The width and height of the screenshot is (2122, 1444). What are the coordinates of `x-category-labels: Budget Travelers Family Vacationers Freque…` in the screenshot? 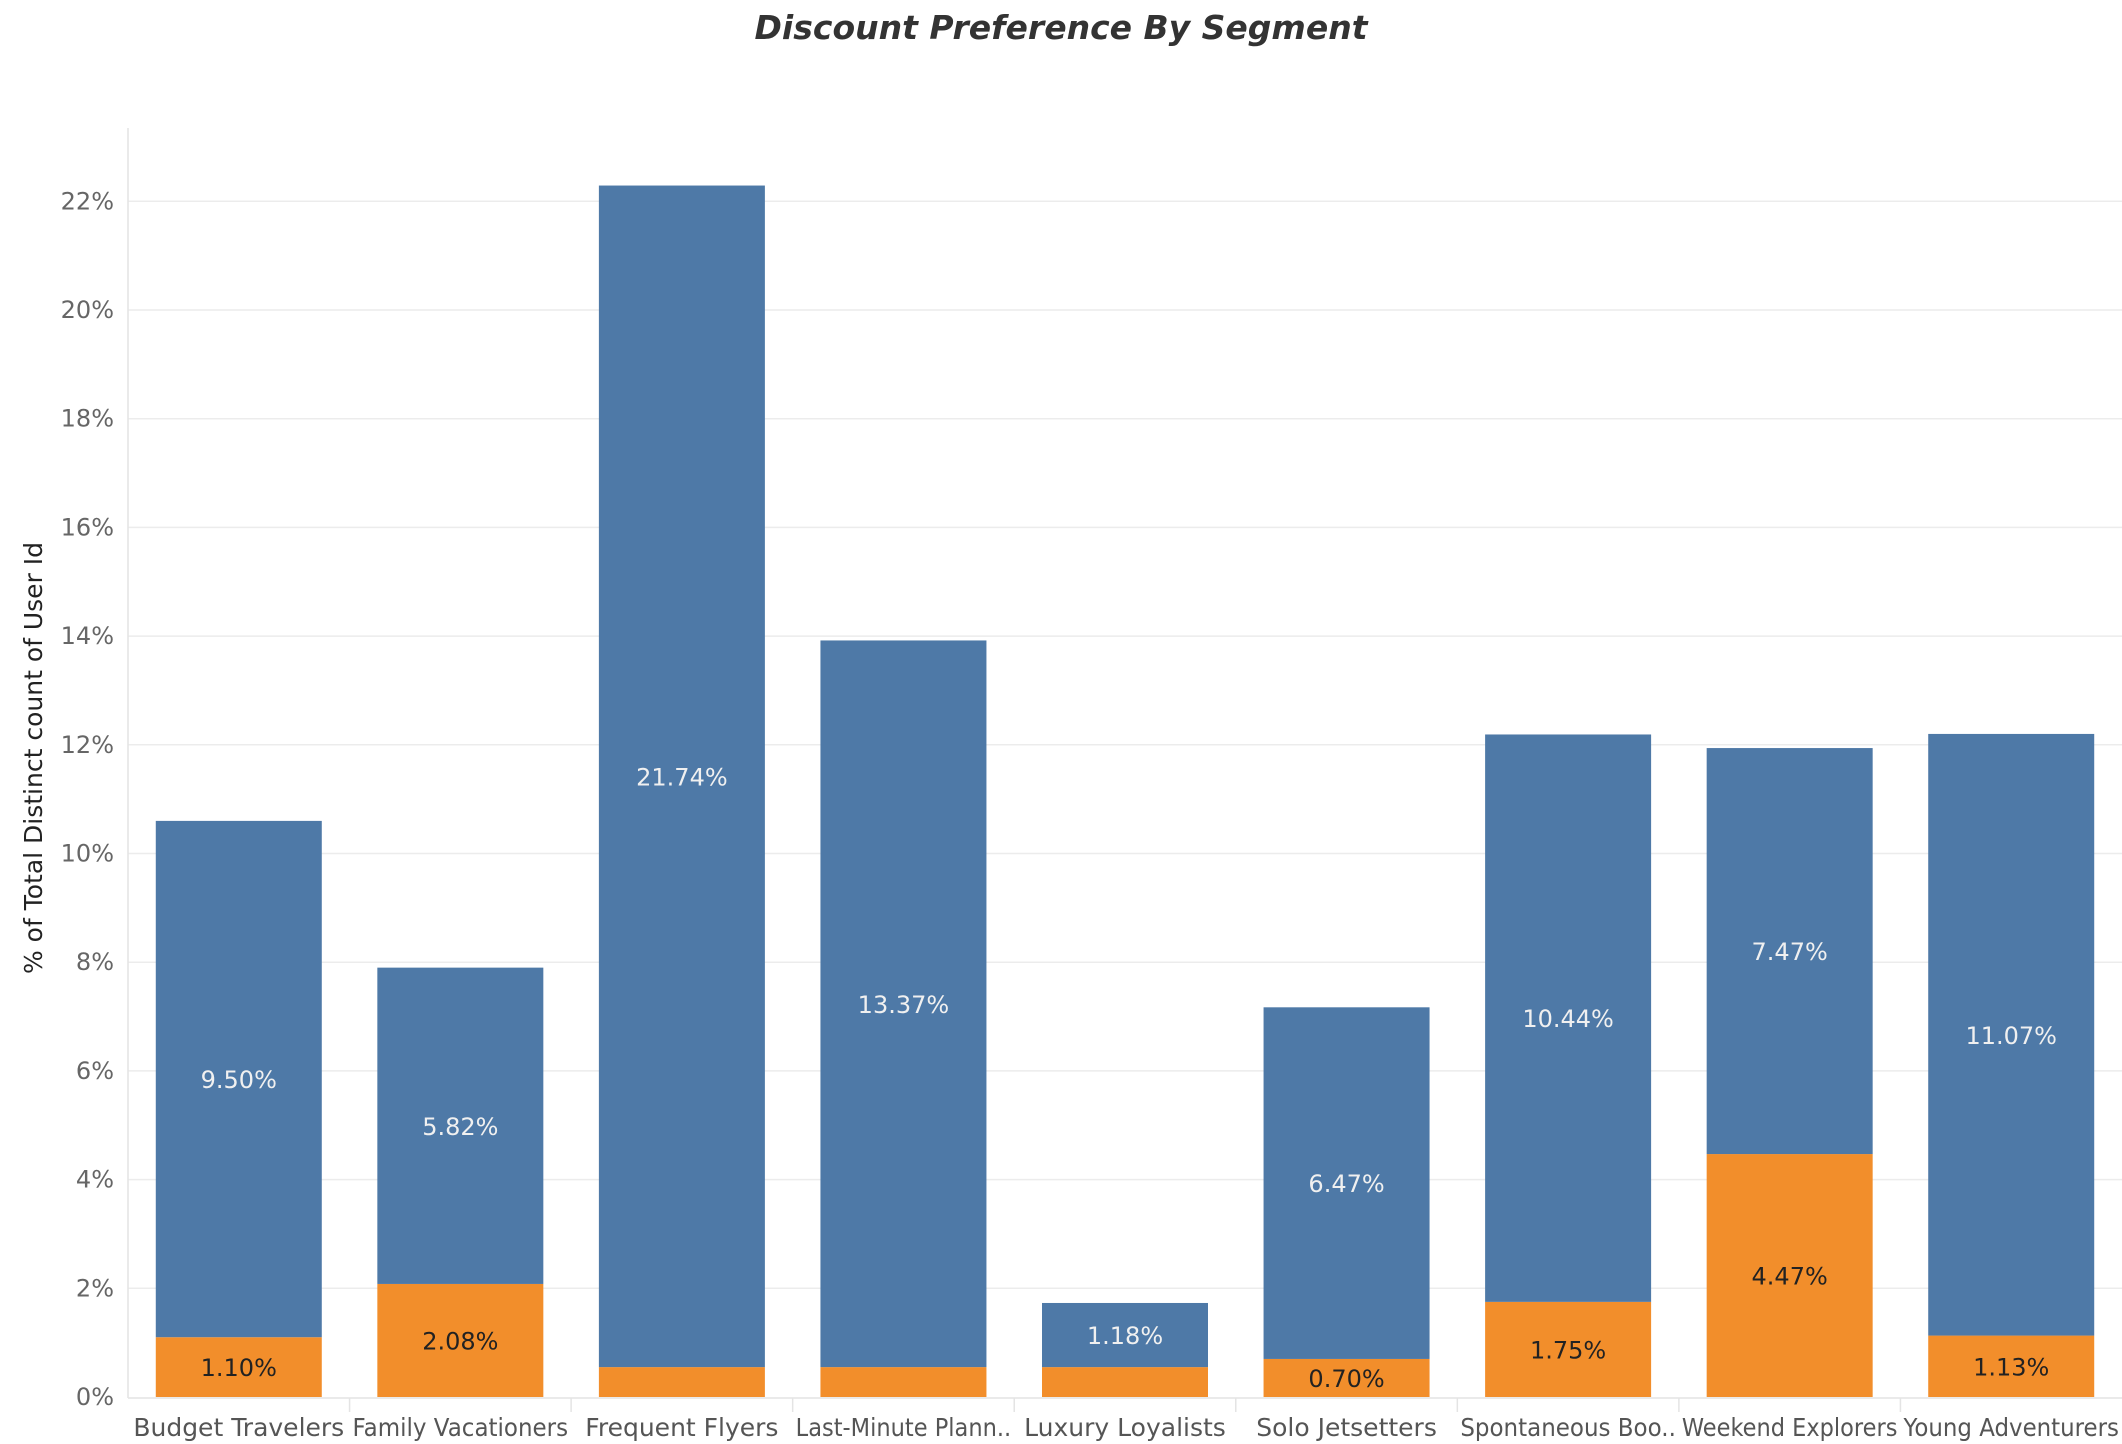 It's located at (1126, 1427).